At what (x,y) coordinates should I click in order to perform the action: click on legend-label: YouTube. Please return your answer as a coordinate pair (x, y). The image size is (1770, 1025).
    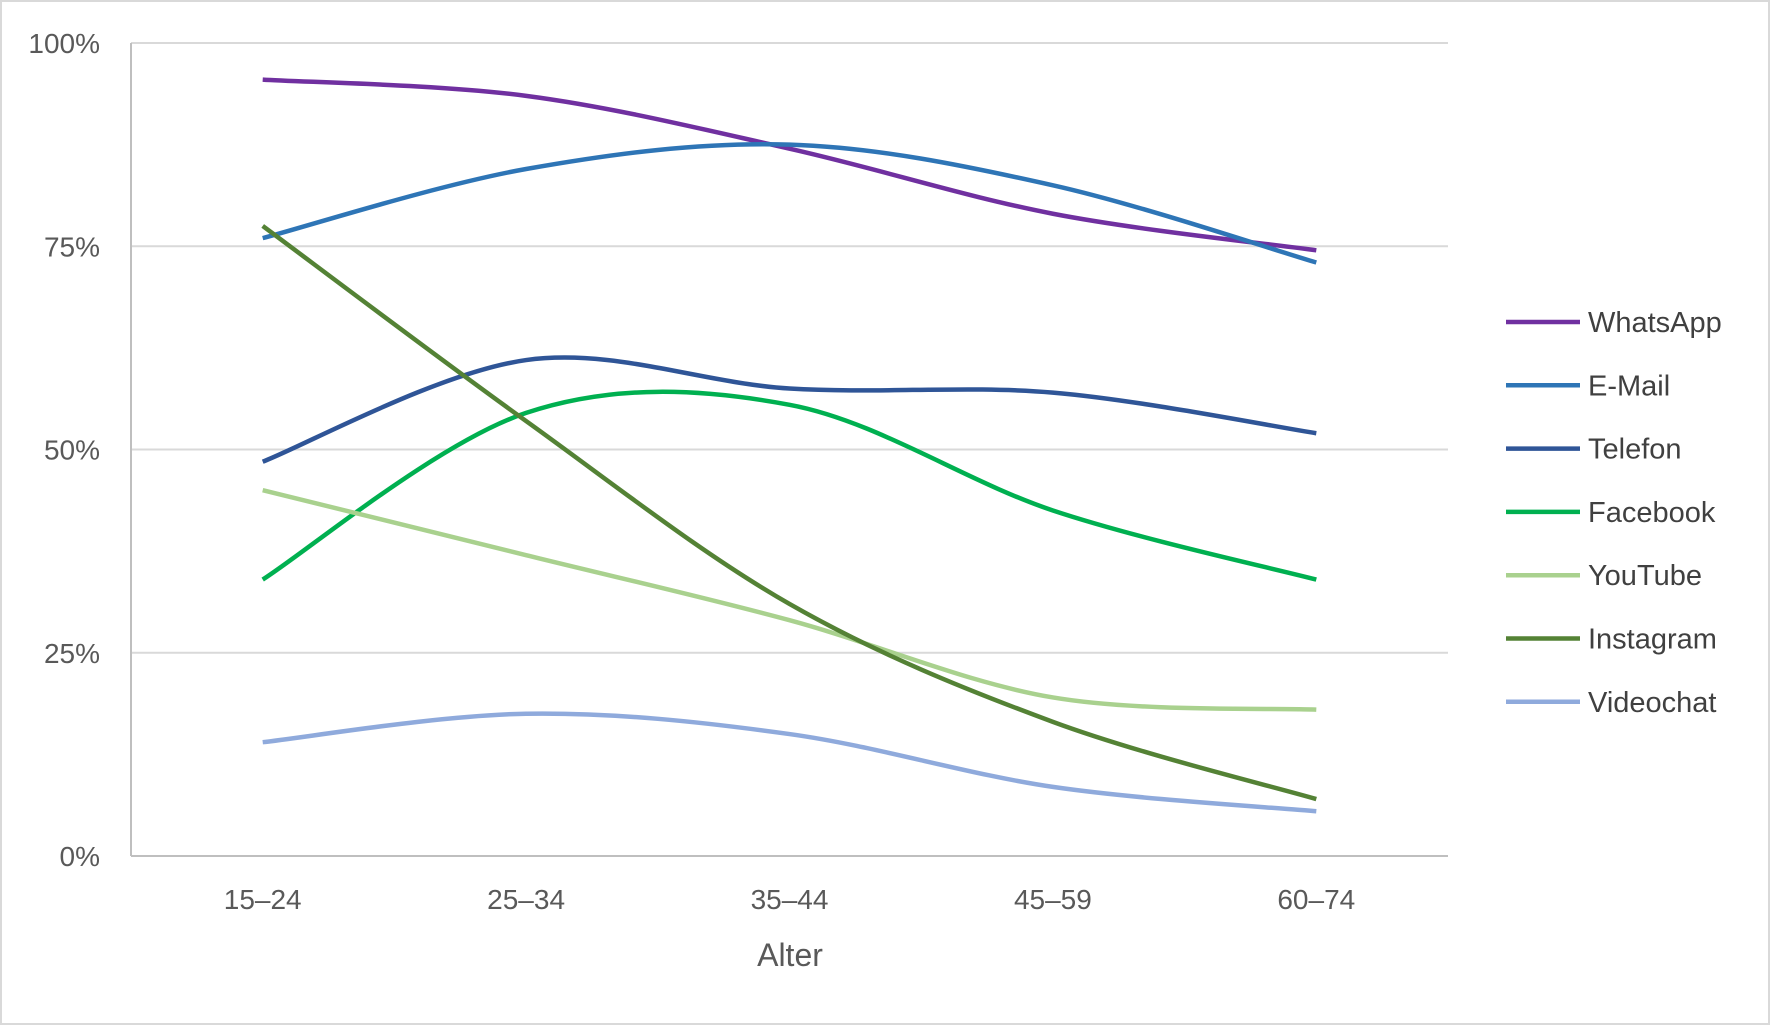
    Looking at the image, I should click on (1645, 576).